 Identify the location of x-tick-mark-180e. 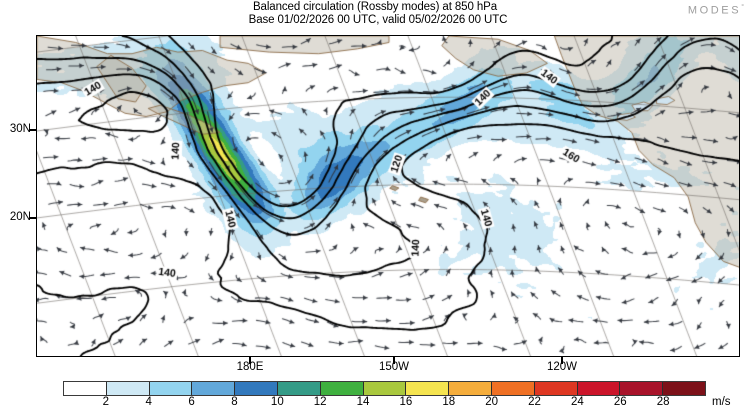
(250, 360).